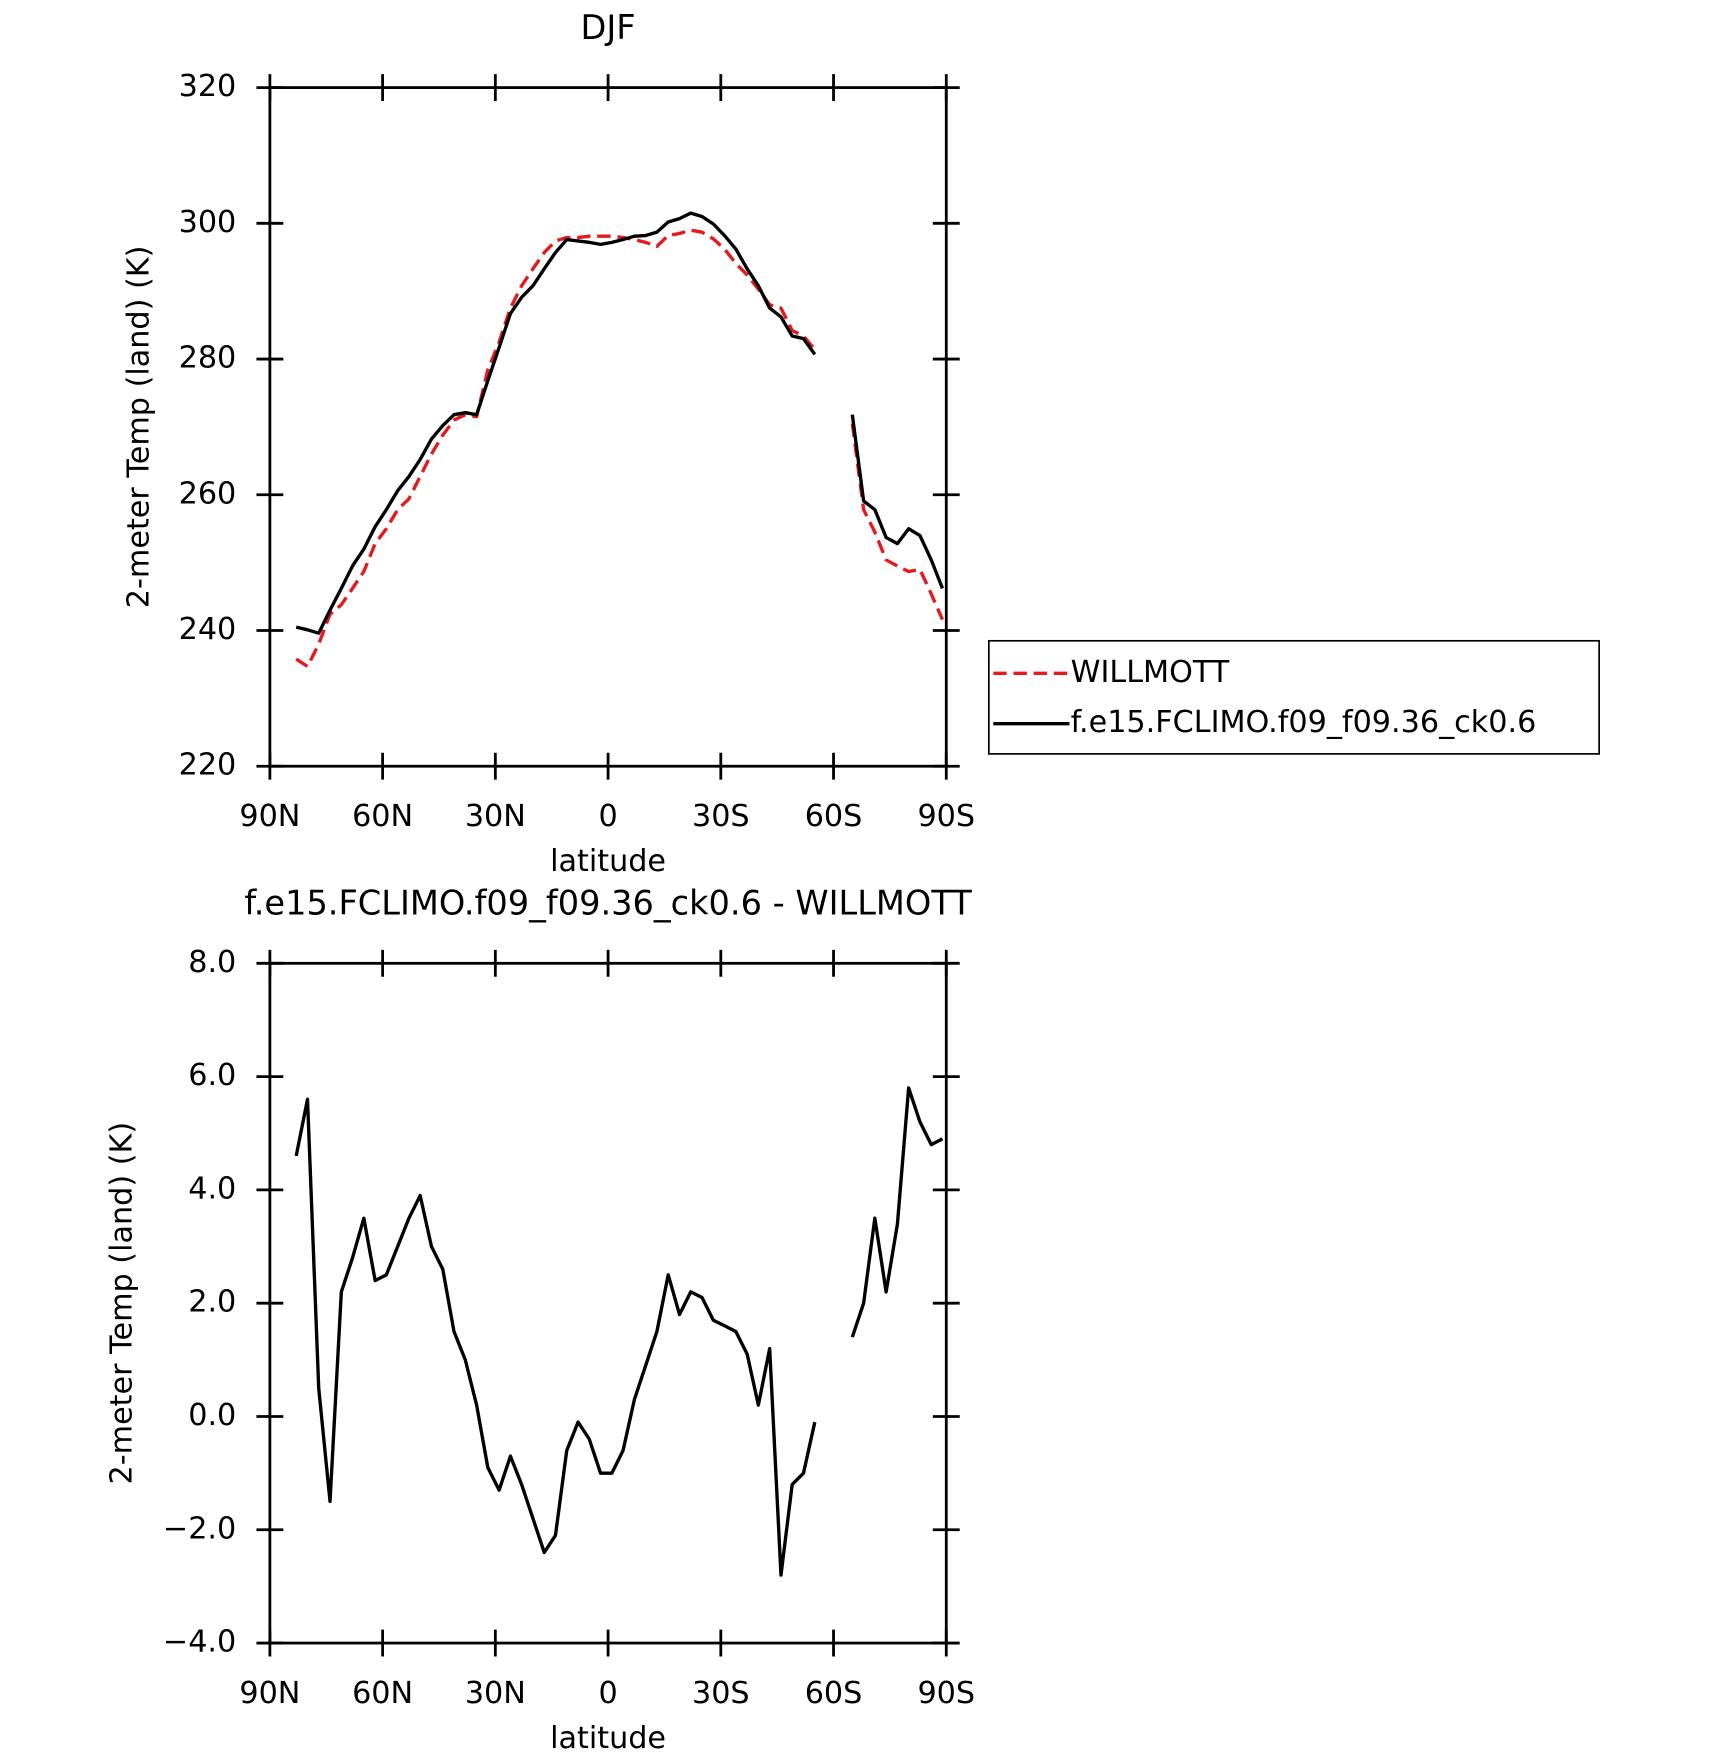 The height and width of the screenshot is (1762, 1710). What do you see at coordinates (212, 962) in the screenshot?
I see `y-tick-label: 8.0` at bounding box center [212, 962].